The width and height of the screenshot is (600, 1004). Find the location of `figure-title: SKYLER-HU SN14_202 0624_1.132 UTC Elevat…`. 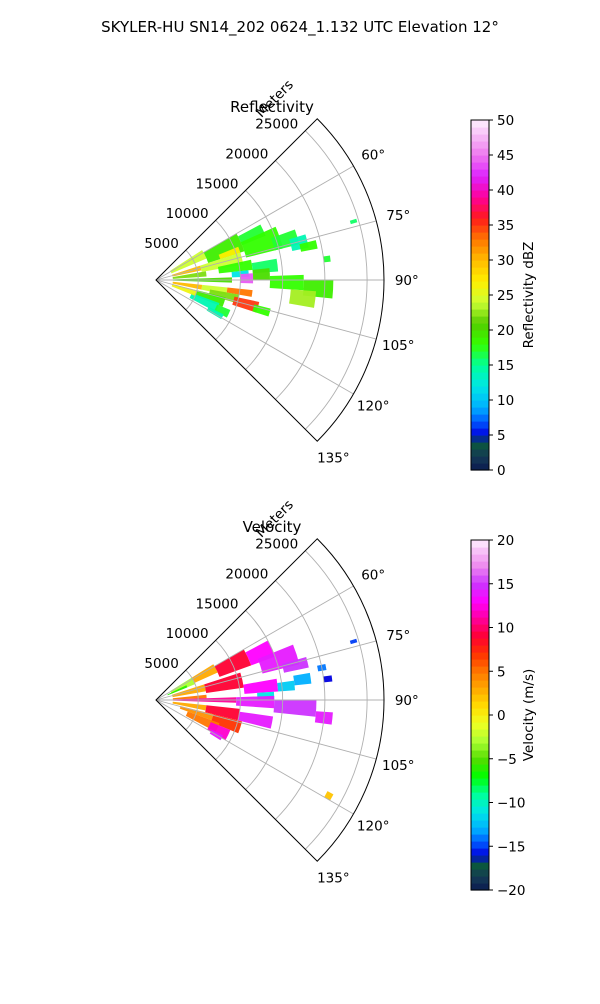

figure-title: SKYLER-HU SN14_202 0624_1.132 UTC Elevat… is located at coordinates (300, 27).